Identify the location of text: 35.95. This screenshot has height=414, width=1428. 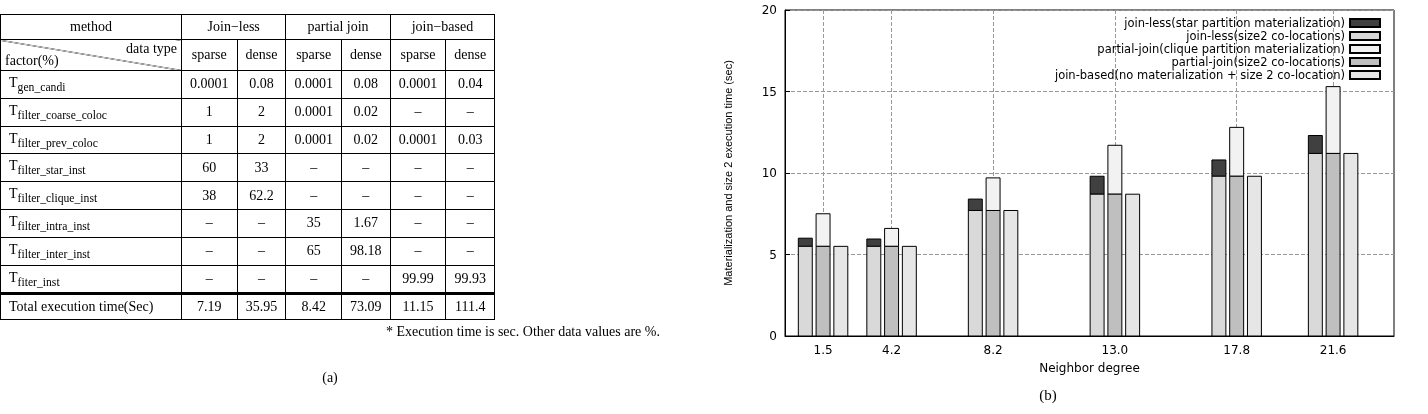
(261, 307).